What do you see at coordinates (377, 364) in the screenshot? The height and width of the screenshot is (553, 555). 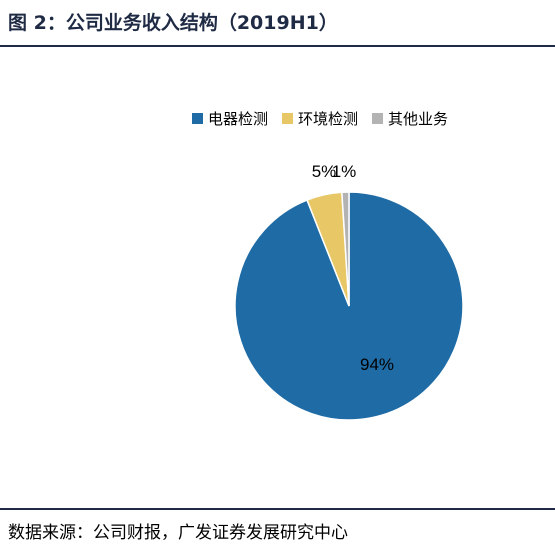 I see `pie-label-electrical-testing: 94%` at bounding box center [377, 364].